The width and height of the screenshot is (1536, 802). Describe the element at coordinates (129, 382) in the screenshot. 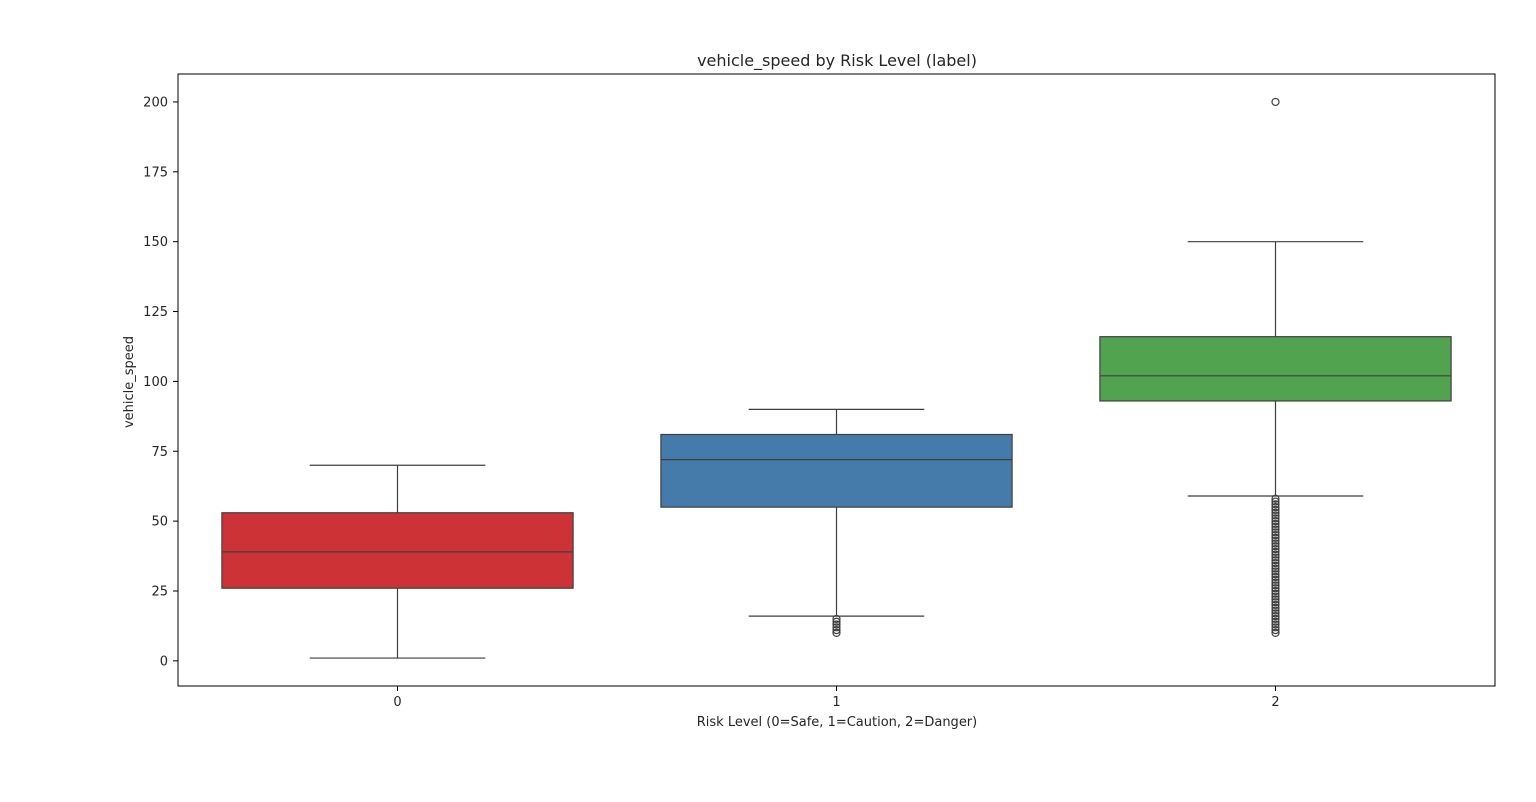

I see `y-axis-title: vehicle_speed` at that location.